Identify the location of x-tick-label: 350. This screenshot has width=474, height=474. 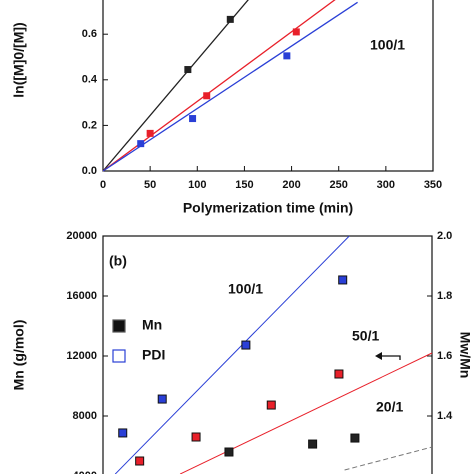
(433, 185).